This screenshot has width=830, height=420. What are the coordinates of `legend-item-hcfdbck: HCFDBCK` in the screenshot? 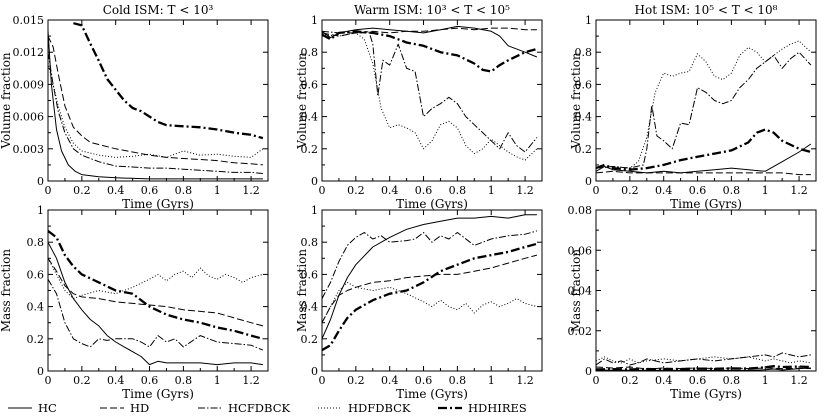 It's located at (244, 408).